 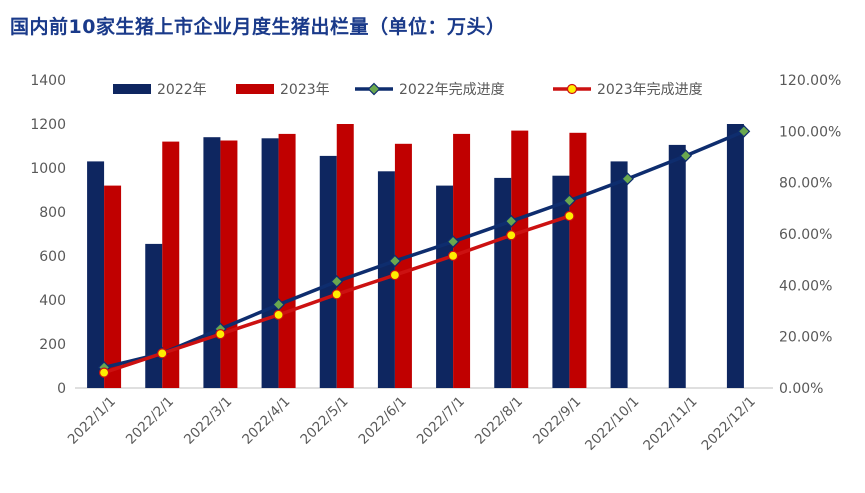 I want to click on x-tick-label: 2022/4/1, so click(x=266, y=421).